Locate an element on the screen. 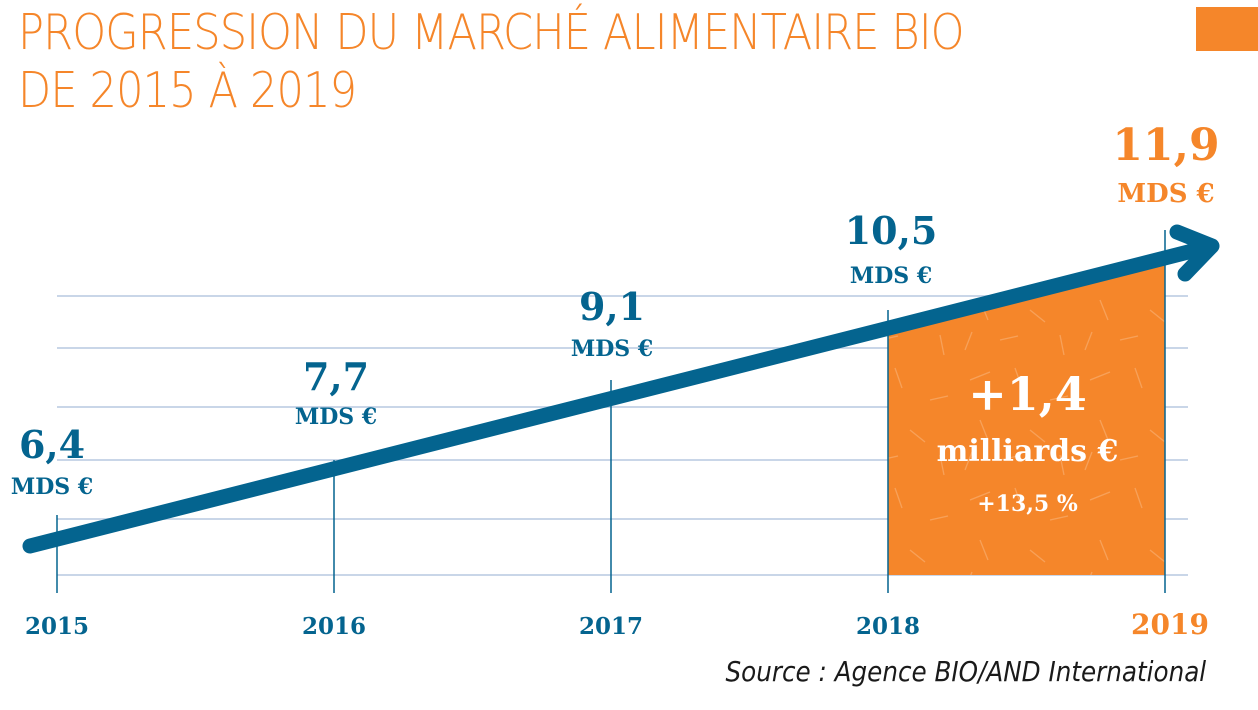  x-tick-label-2015: 2015 is located at coordinates (57, 626).